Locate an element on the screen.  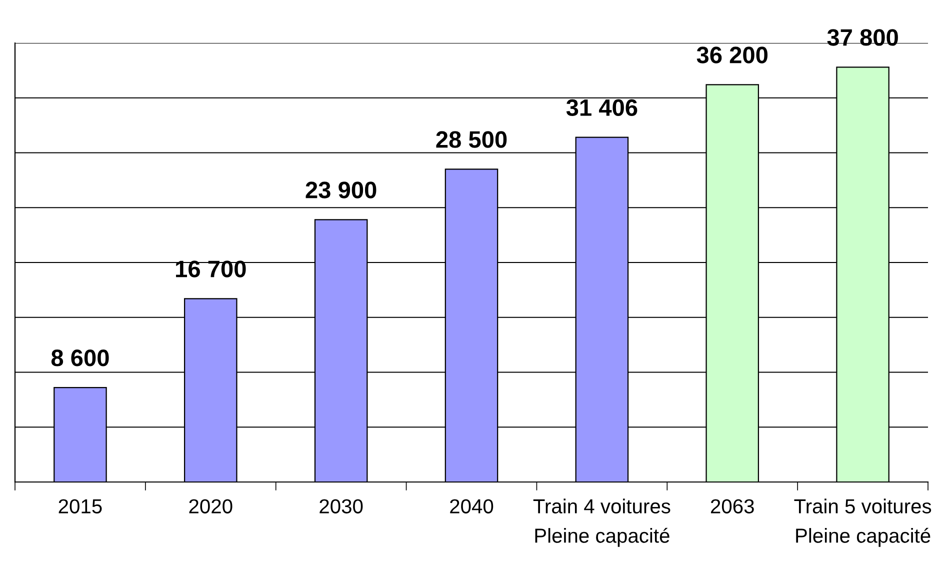
data-label: 36 200 is located at coordinates (732, 55).